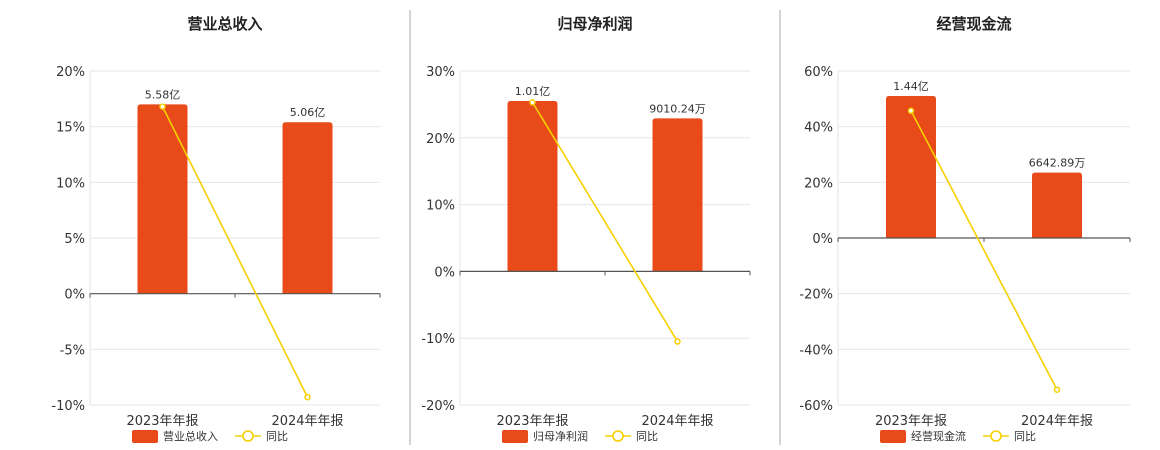 This screenshot has width=1160, height=450. I want to click on bar-data-label: 5.06亿, so click(308, 112).